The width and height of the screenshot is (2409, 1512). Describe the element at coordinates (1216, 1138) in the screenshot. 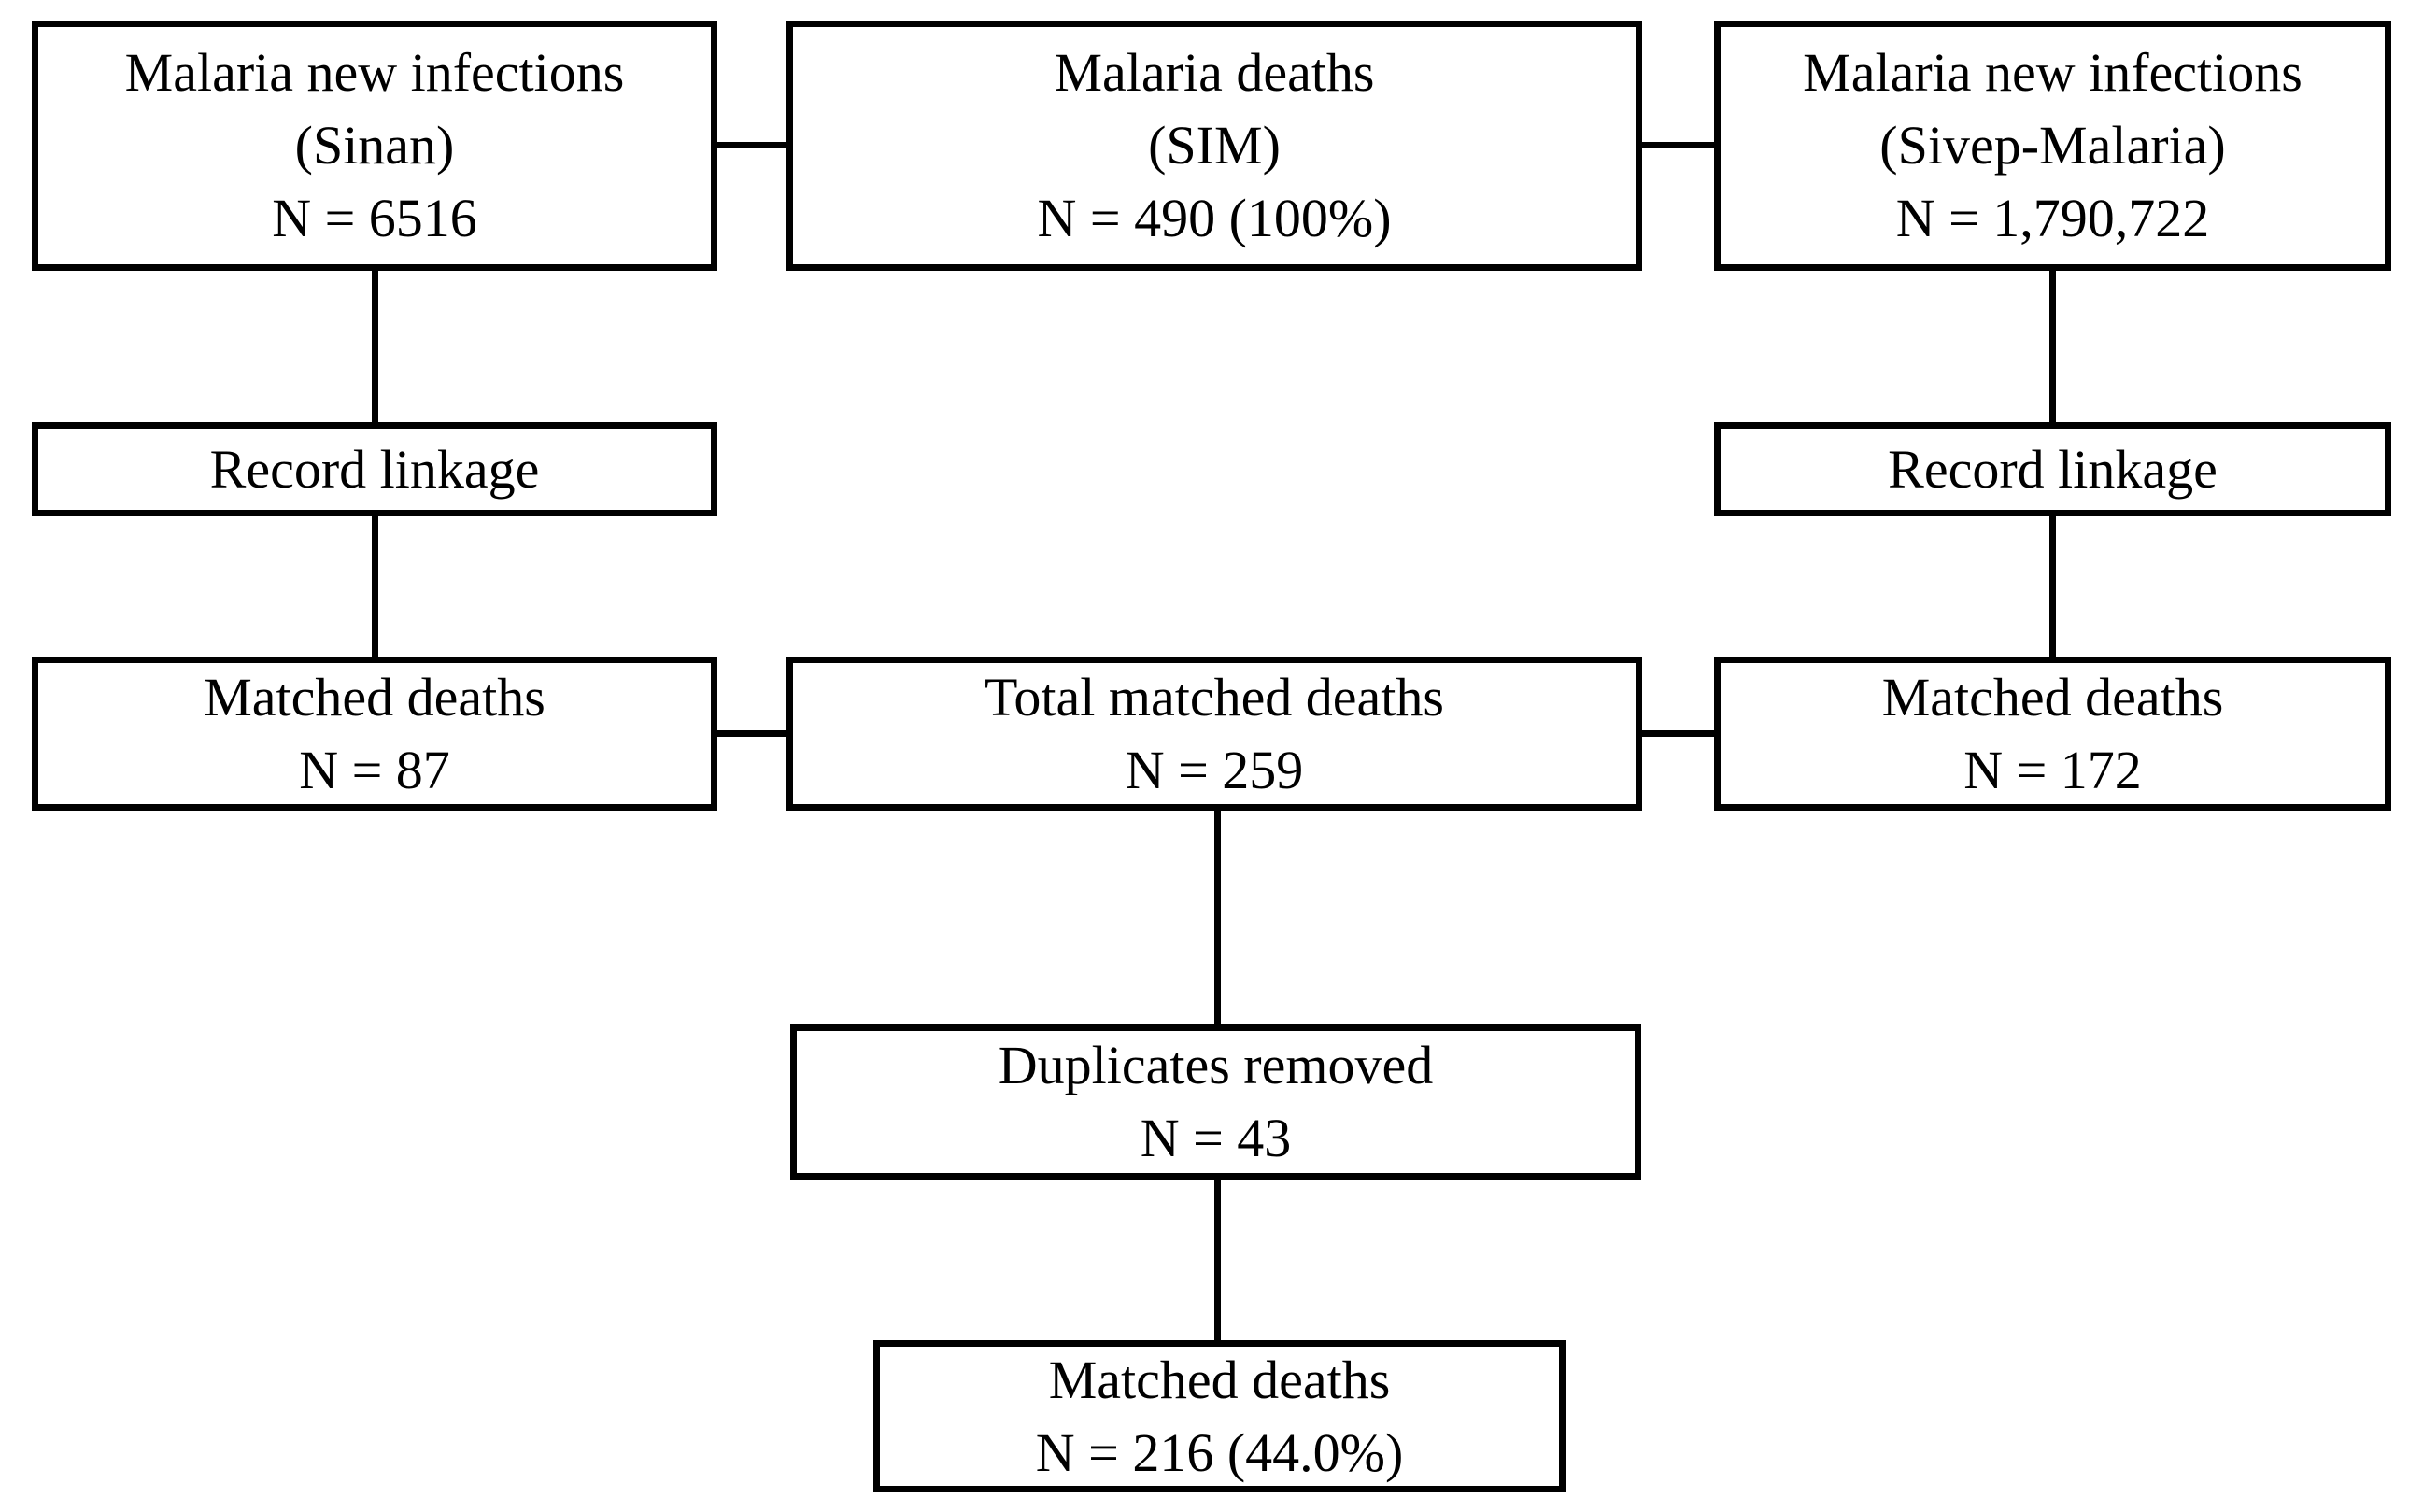

I see `node-duplicates-removed-count: N = 43` at that location.